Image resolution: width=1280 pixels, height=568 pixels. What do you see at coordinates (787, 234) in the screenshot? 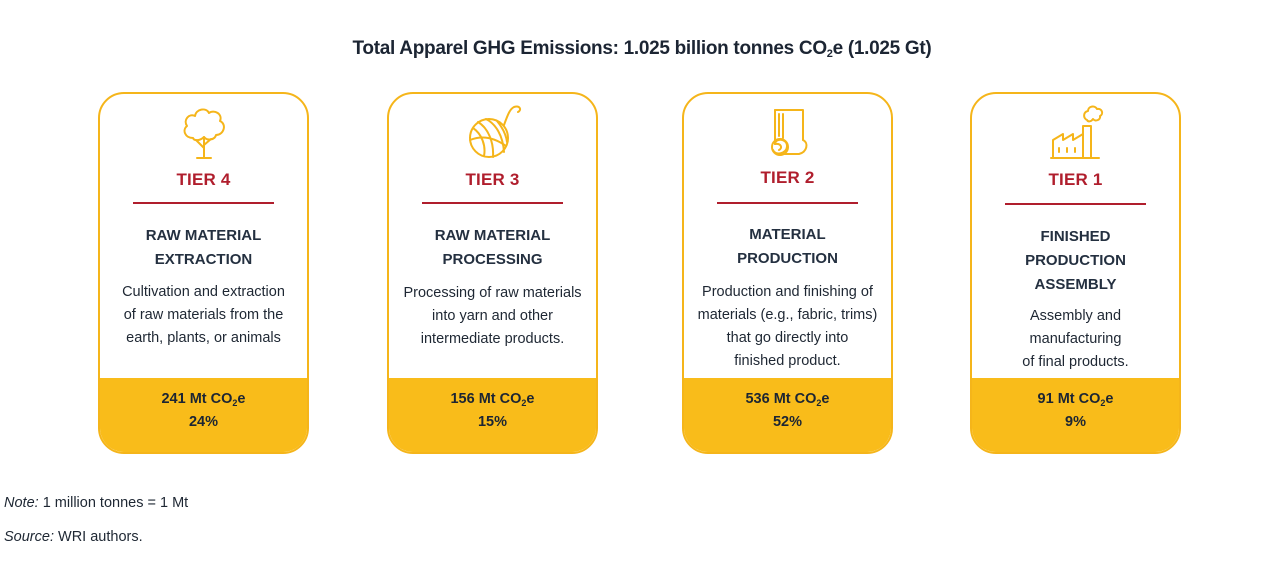
I see `tier-heading-line: MATERIAL` at bounding box center [787, 234].